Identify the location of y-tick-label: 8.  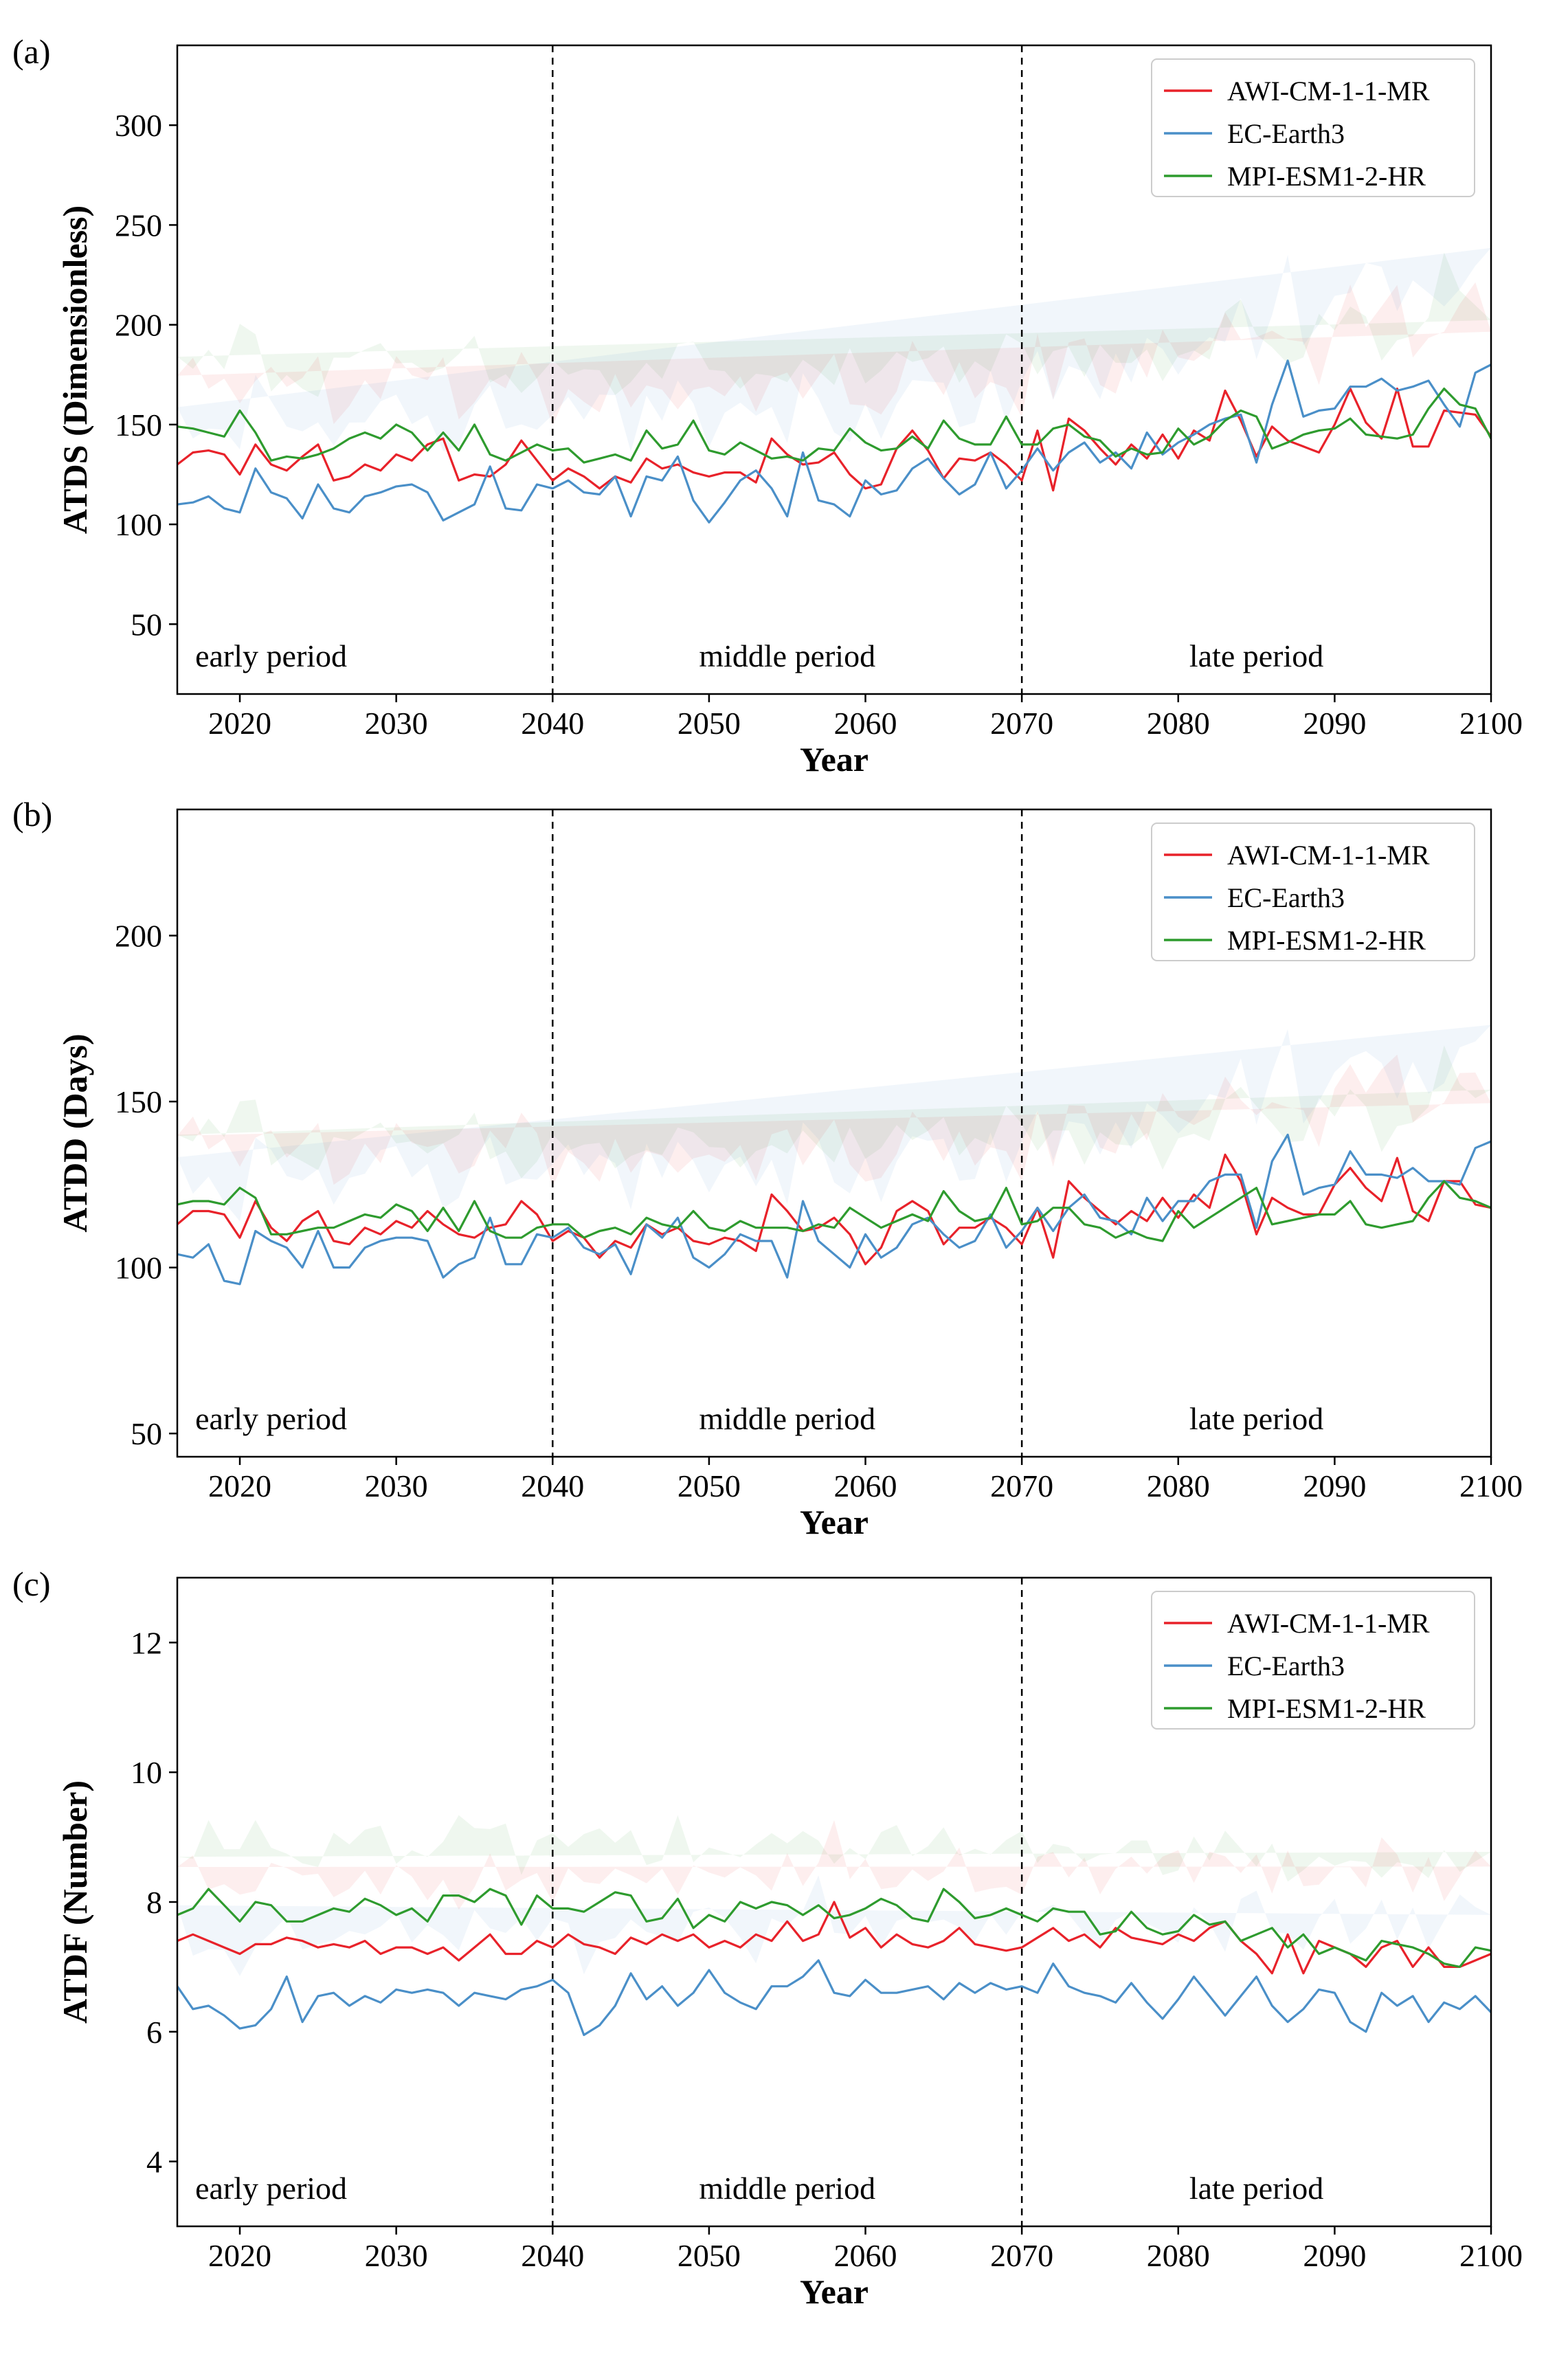
(154, 1902).